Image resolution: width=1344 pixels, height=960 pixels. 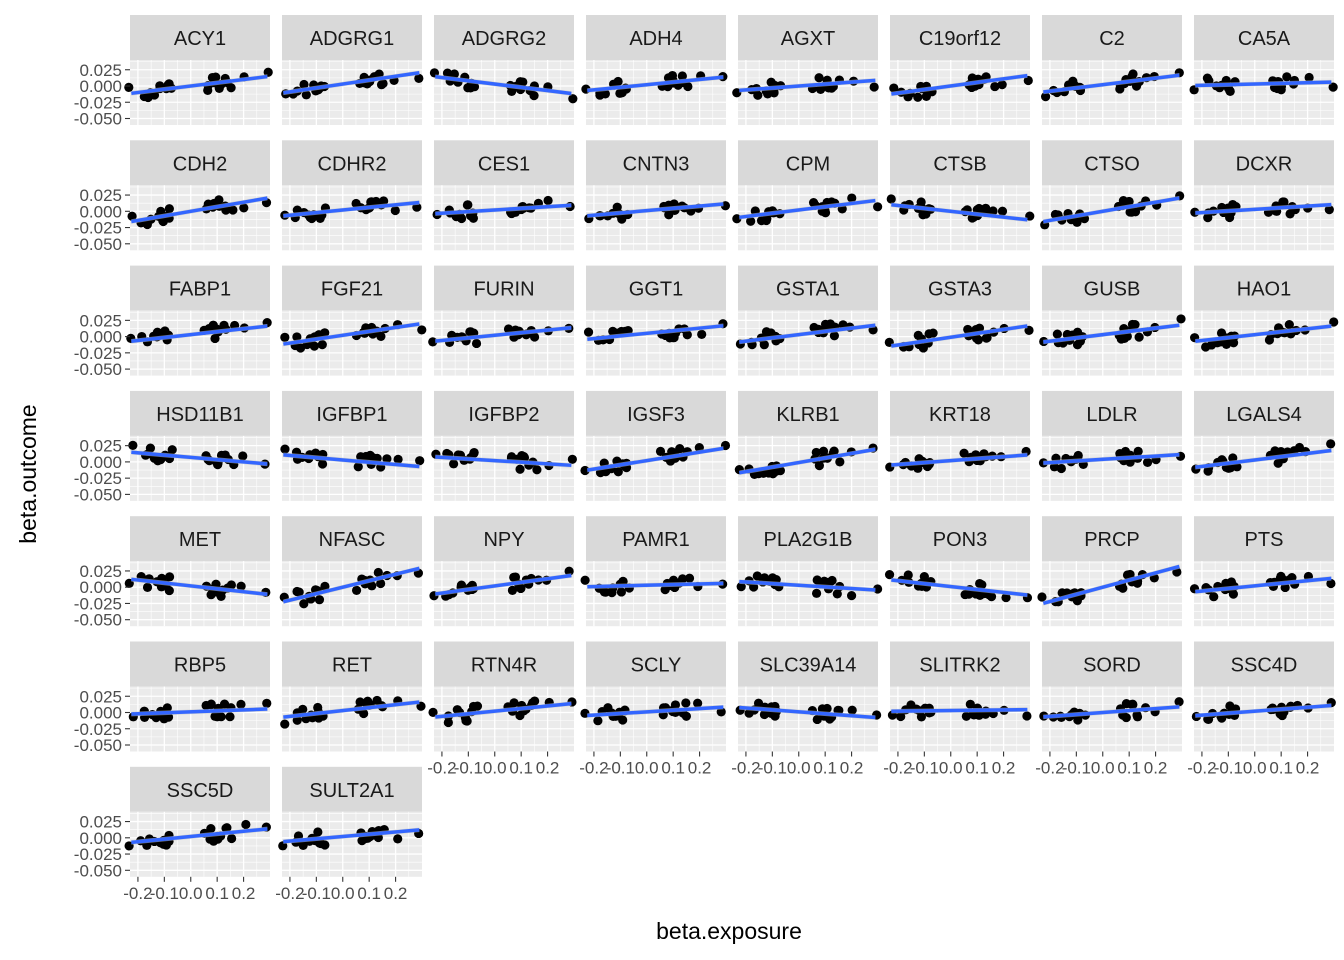 What do you see at coordinates (503, 415) in the screenshot?
I see `facet-label: IGFBP2` at bounding box center [503, 415].